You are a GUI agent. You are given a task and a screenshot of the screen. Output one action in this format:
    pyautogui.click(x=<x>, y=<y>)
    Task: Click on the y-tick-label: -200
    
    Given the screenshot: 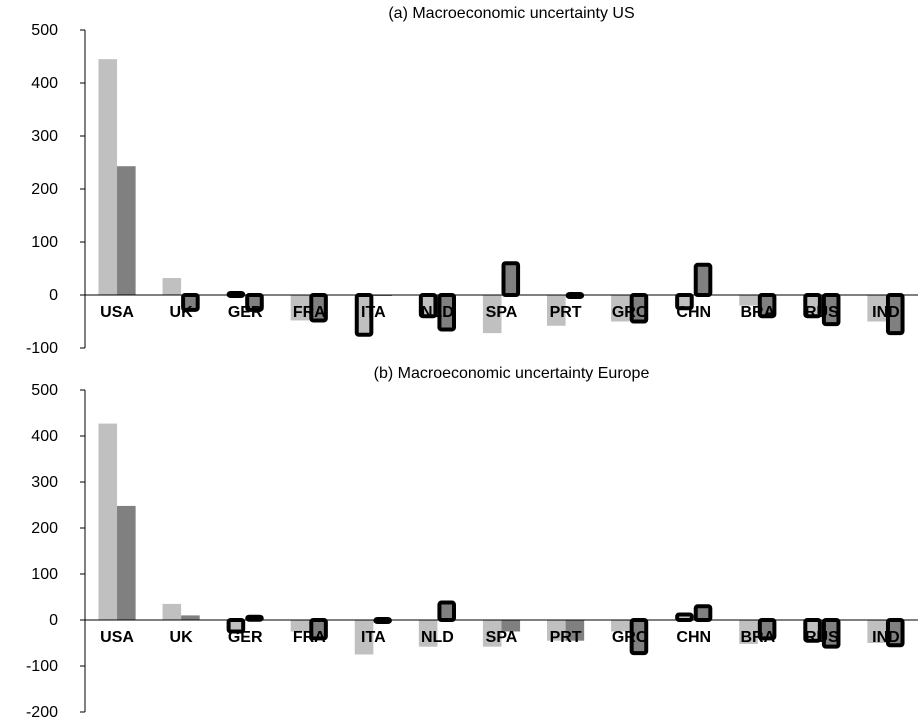 What is the action you would take?
    pyautogui.click(x=42, y=712)
    